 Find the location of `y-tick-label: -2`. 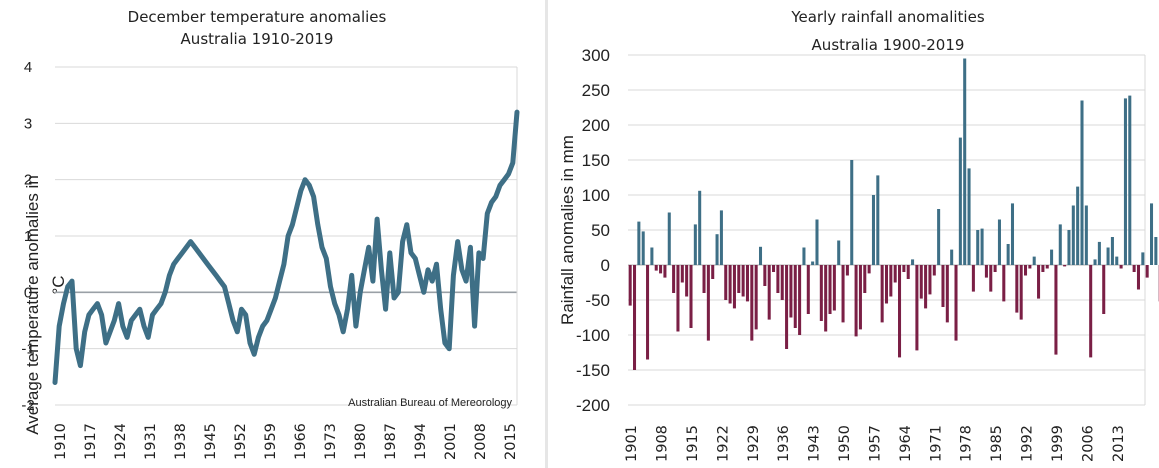

y-tick-label: -2 is located at coordinates (27, 405).